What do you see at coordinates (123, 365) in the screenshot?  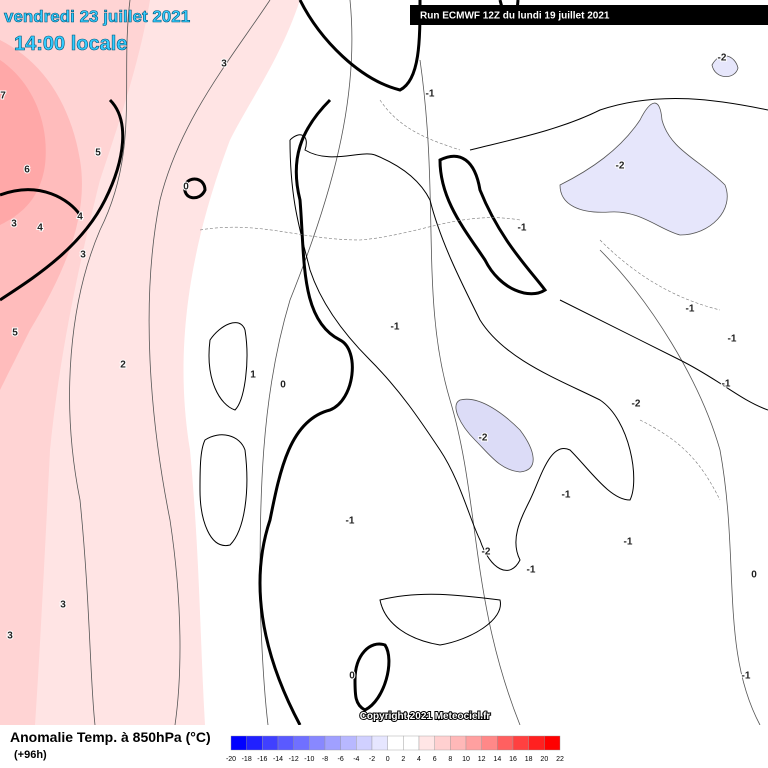 I see `contour-label: 2` at bounding box center [123, 365].